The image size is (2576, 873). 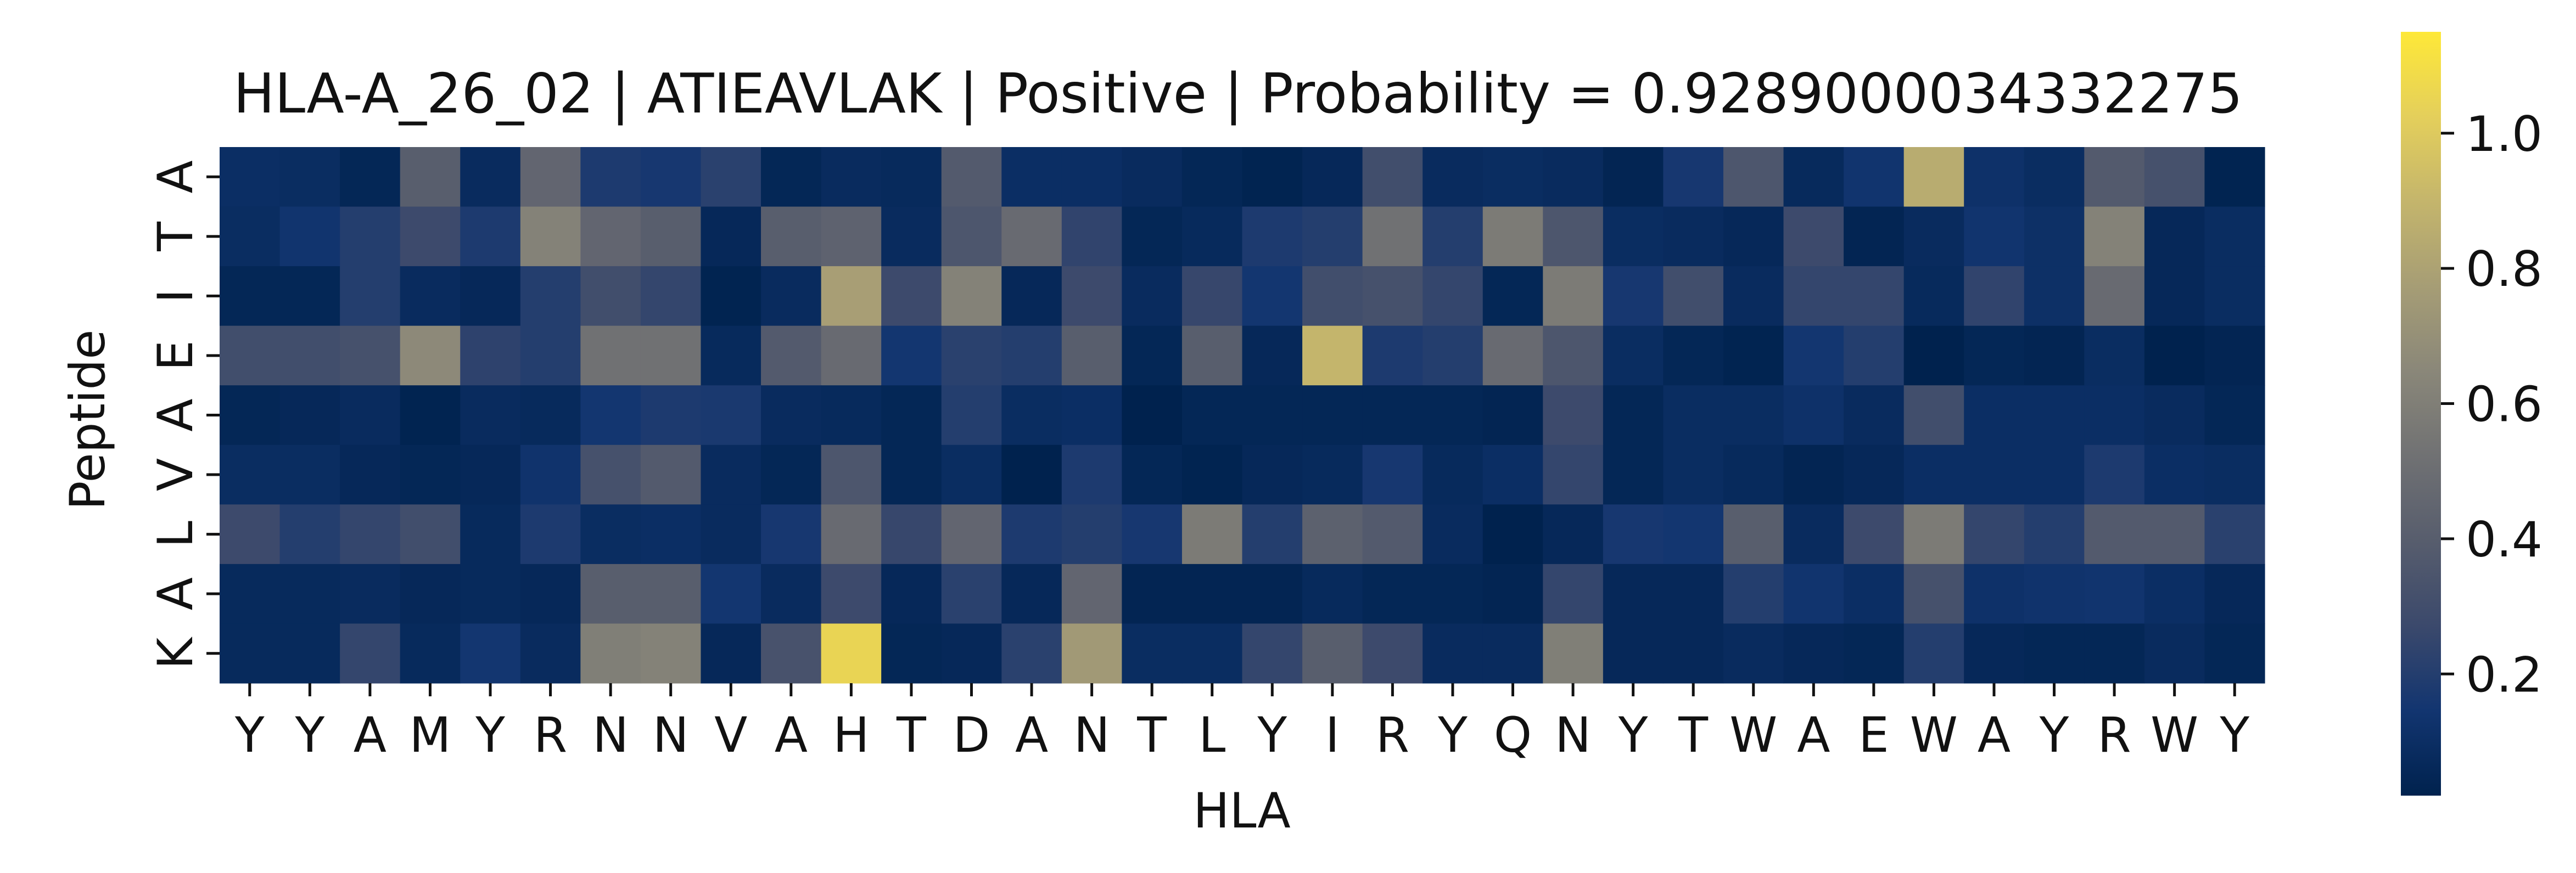 I want to click on colorbar-tick-label: 1.0, so click(x=2504, y=134).